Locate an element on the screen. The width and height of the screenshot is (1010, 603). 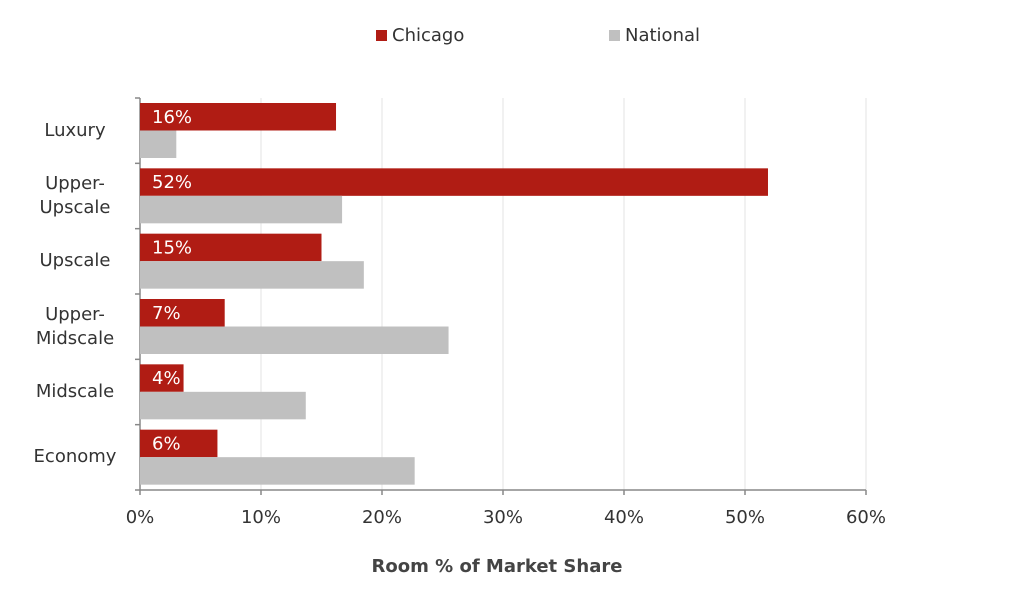
y-tick-label: Economy is located at coordinates (75, 457).